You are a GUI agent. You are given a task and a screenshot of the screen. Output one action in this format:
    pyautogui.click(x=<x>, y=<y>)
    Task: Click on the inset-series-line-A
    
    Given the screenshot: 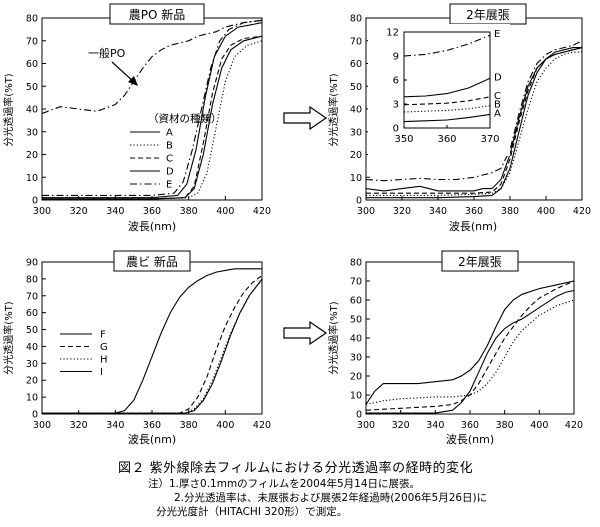 What is the action you would take?
    pyautogui.click(x=447, y=118)
    